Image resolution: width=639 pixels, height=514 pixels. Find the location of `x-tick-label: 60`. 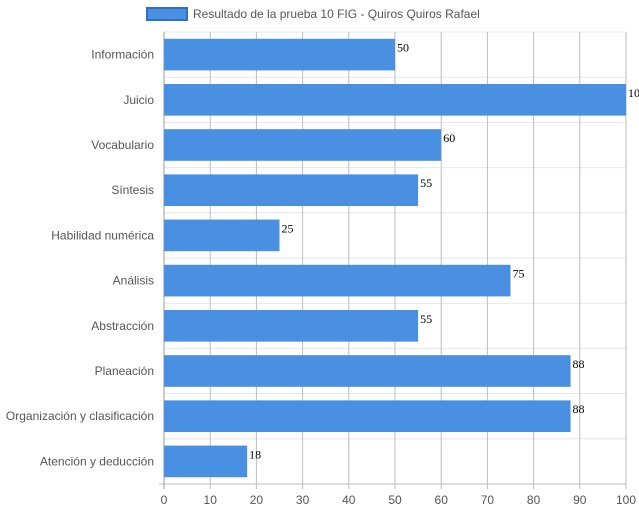

x-tick-label: 60 is located at coordinates (442, 500).